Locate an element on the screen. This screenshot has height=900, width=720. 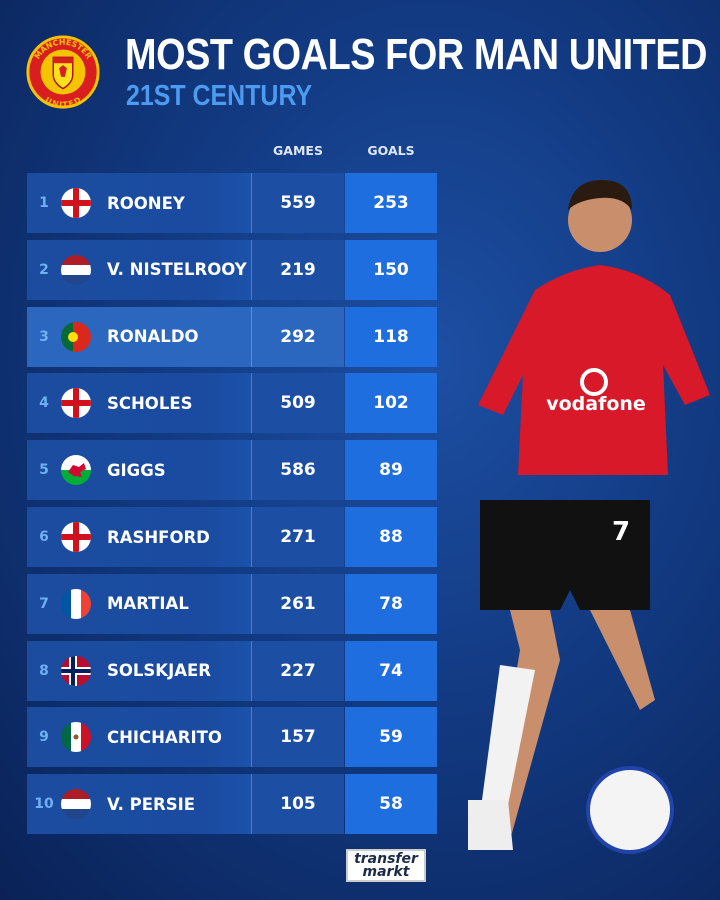
player-name: GIGGS is located at coordinates (136, 470).